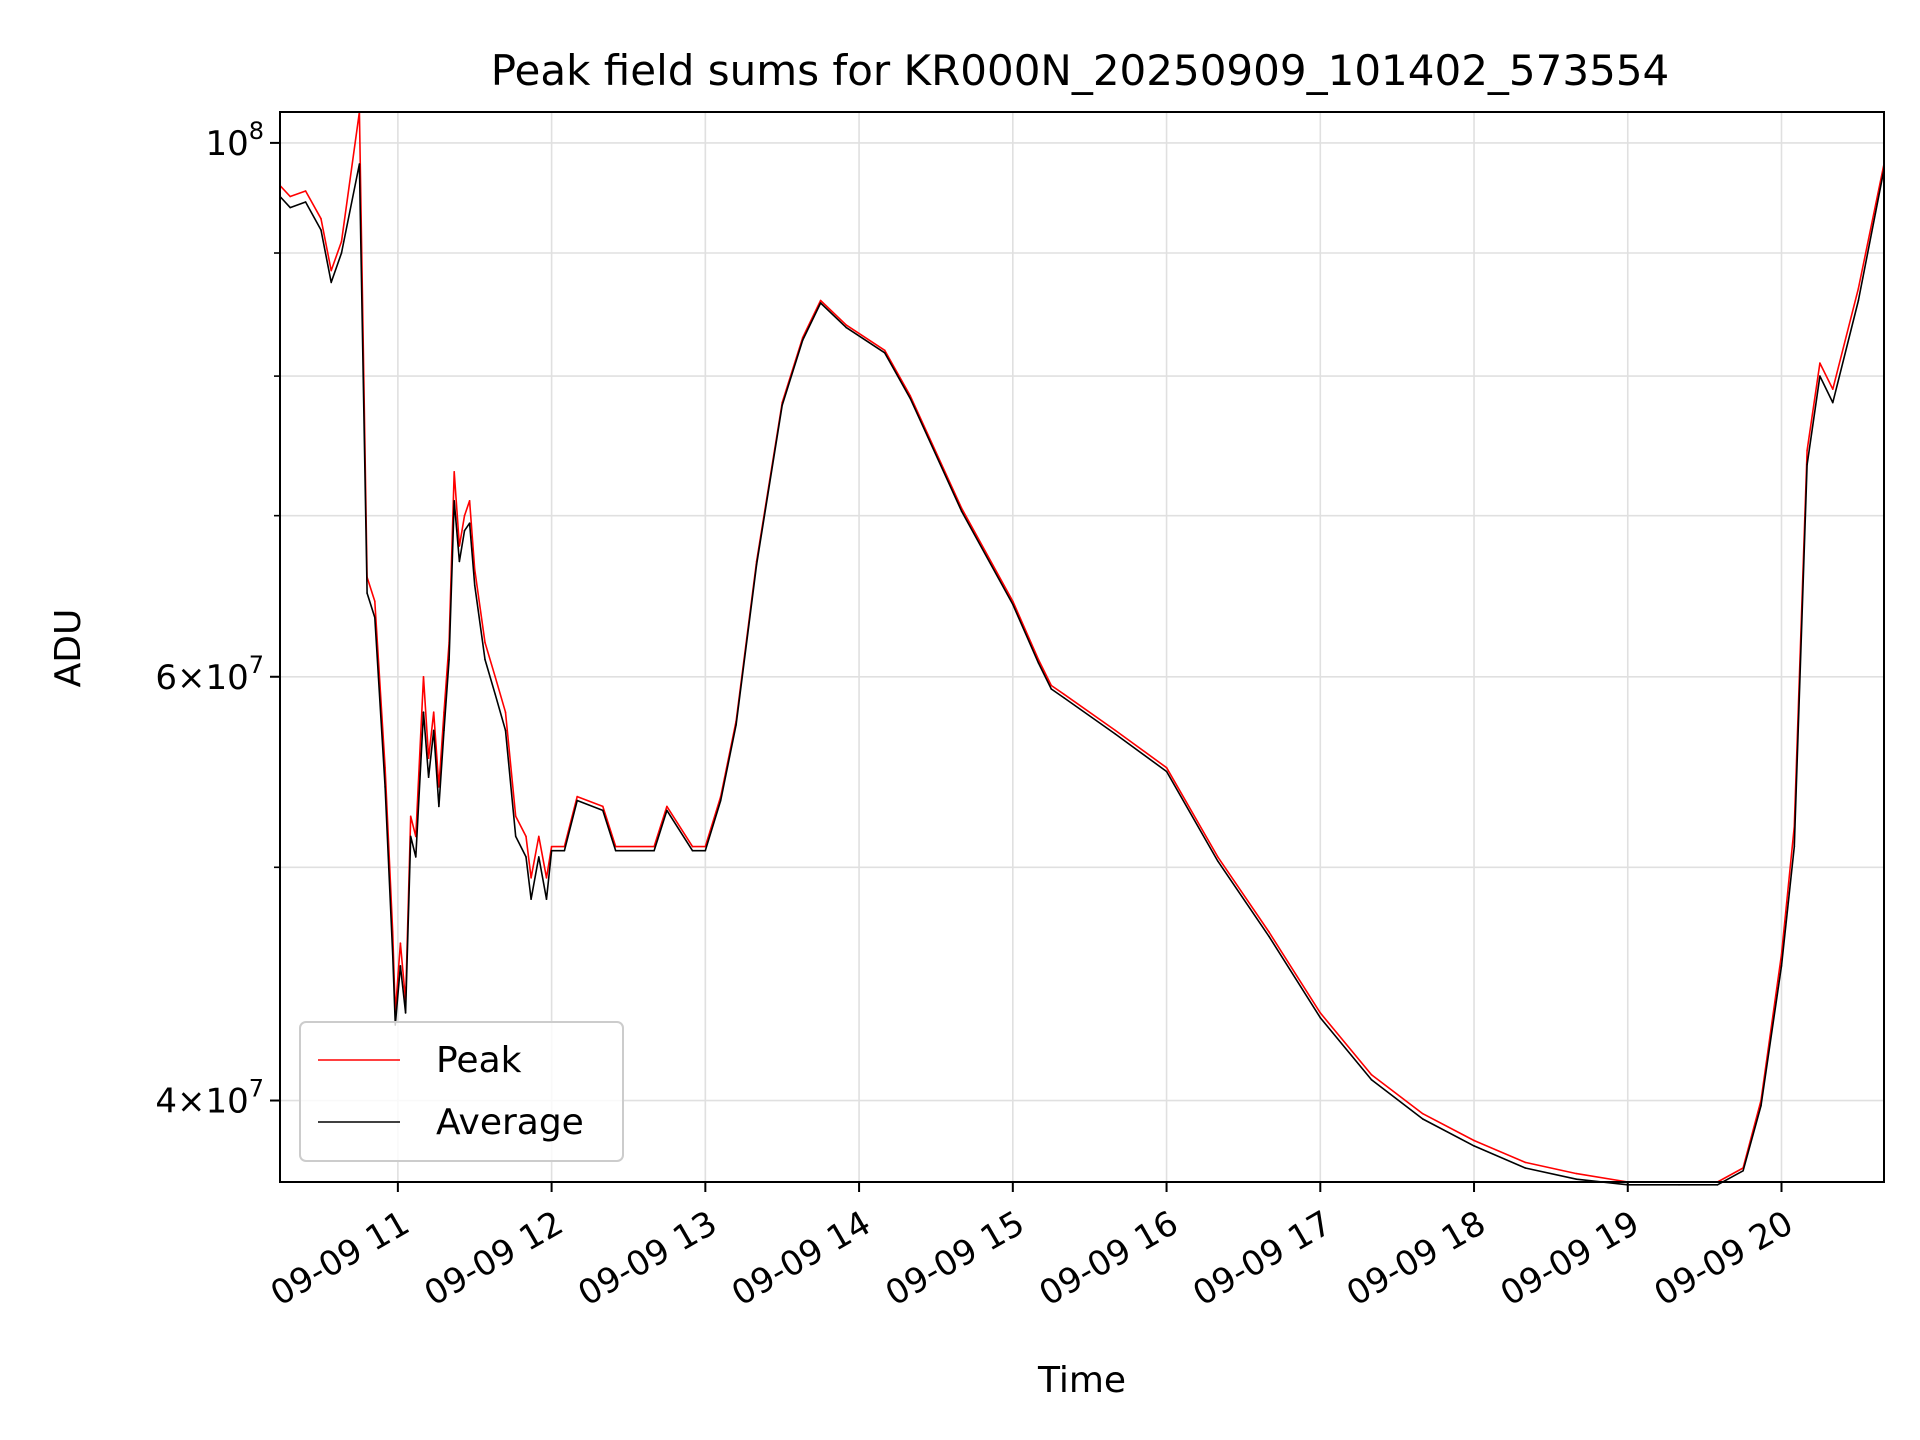 The height and width of the screenshot is (1440, 1920). I want to click on legend-label-average: Average, so click(510, 1122).